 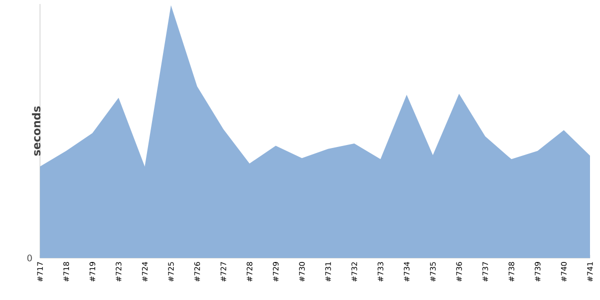 What do you see at coordinates (36, 131) in the screenshot?
I see `y-axis-title: seconds` at bounding box center [36, 131].